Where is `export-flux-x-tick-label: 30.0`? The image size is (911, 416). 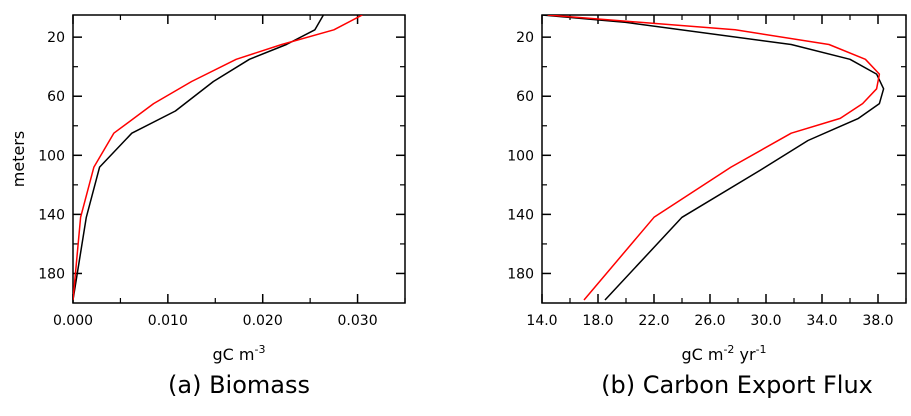 export-flux-x-tick-label: 30.0 is located at coordinates (765, 321).